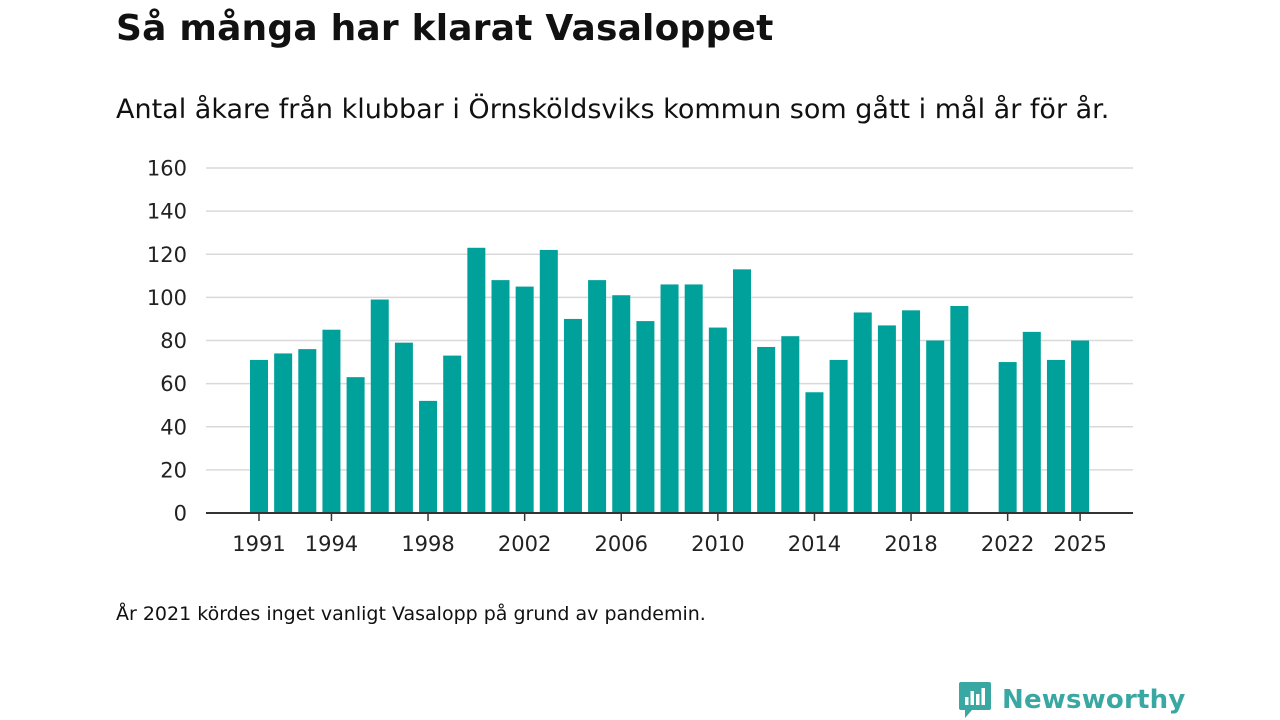 The height and width of the screenshot is (720, 1280). Describe the element at coordinates (1031, 422) in the screenshot. I see `bar-2023` at that location.